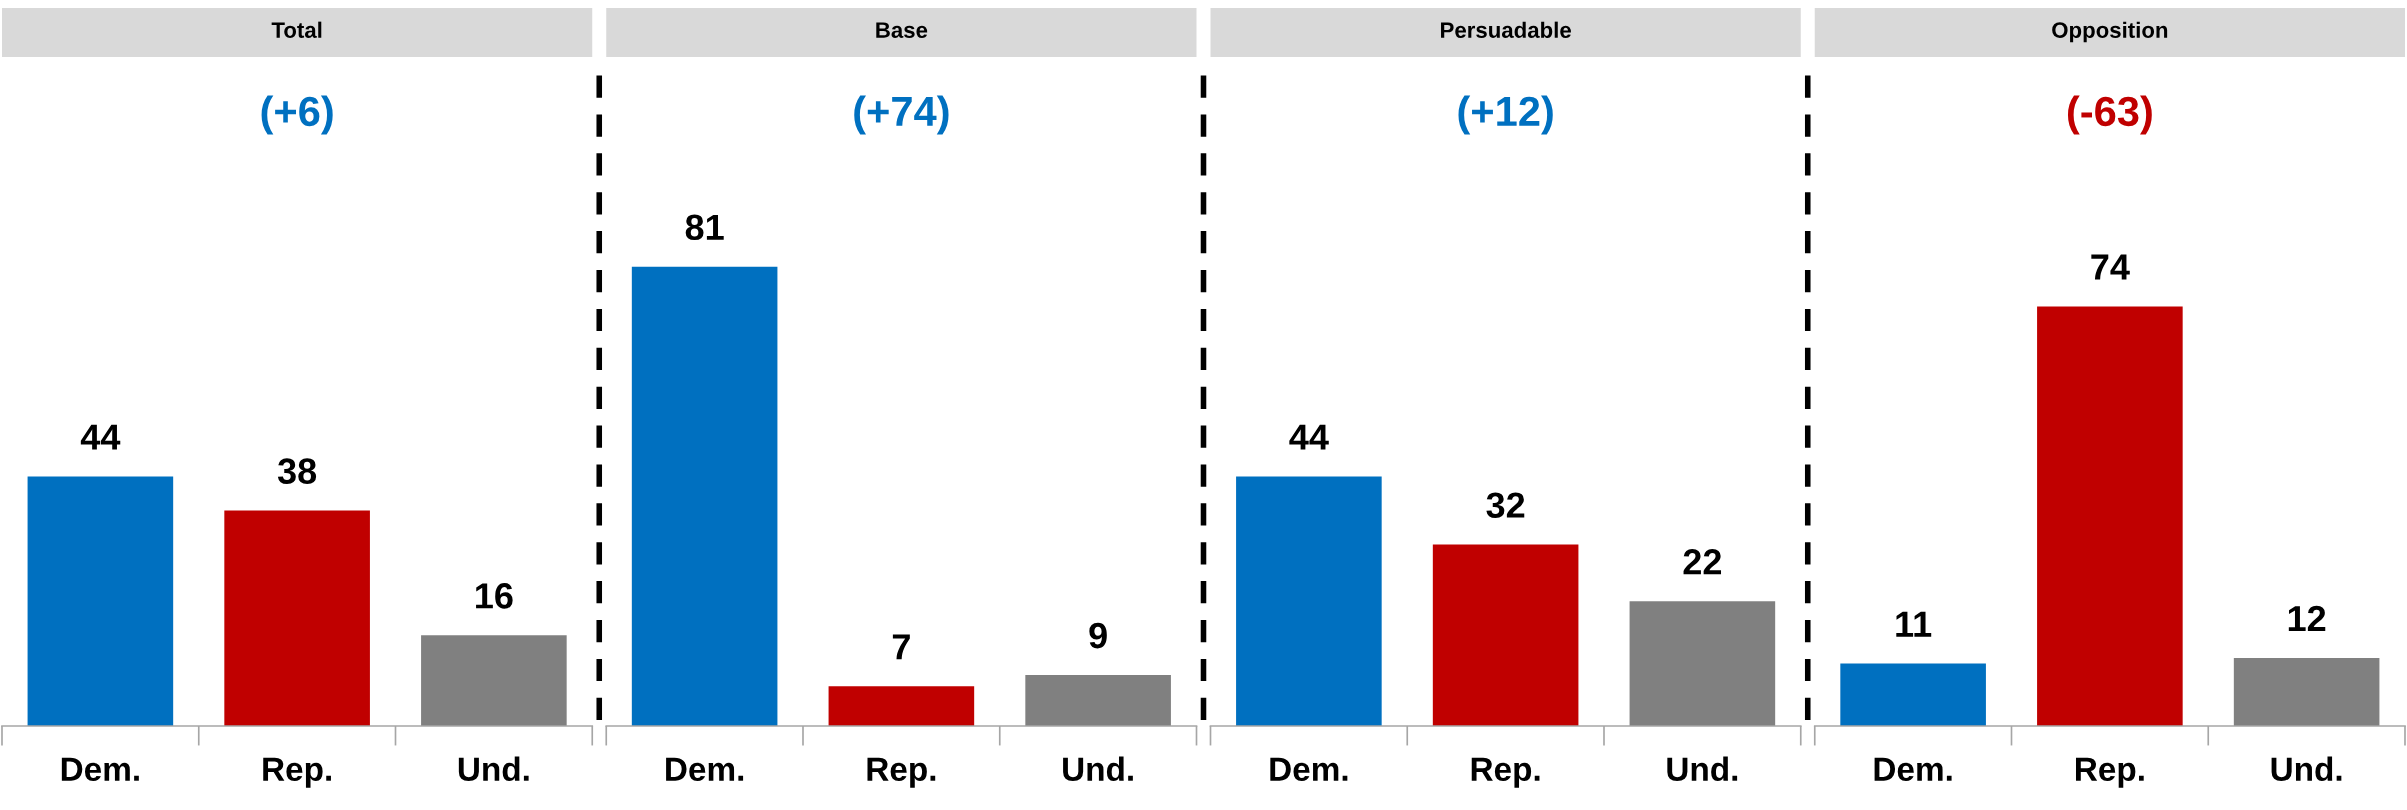  What do you see at coordinates (296, 29) in the screenshot?
I see `chart-title: Total` at bounding box center [296, 29].